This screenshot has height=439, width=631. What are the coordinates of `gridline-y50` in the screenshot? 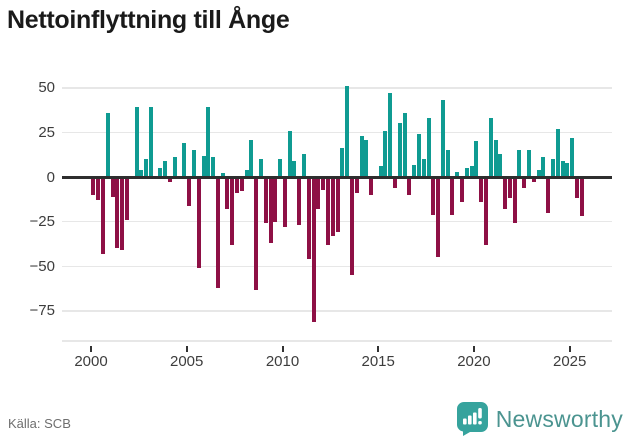 It's located at (337, 88).